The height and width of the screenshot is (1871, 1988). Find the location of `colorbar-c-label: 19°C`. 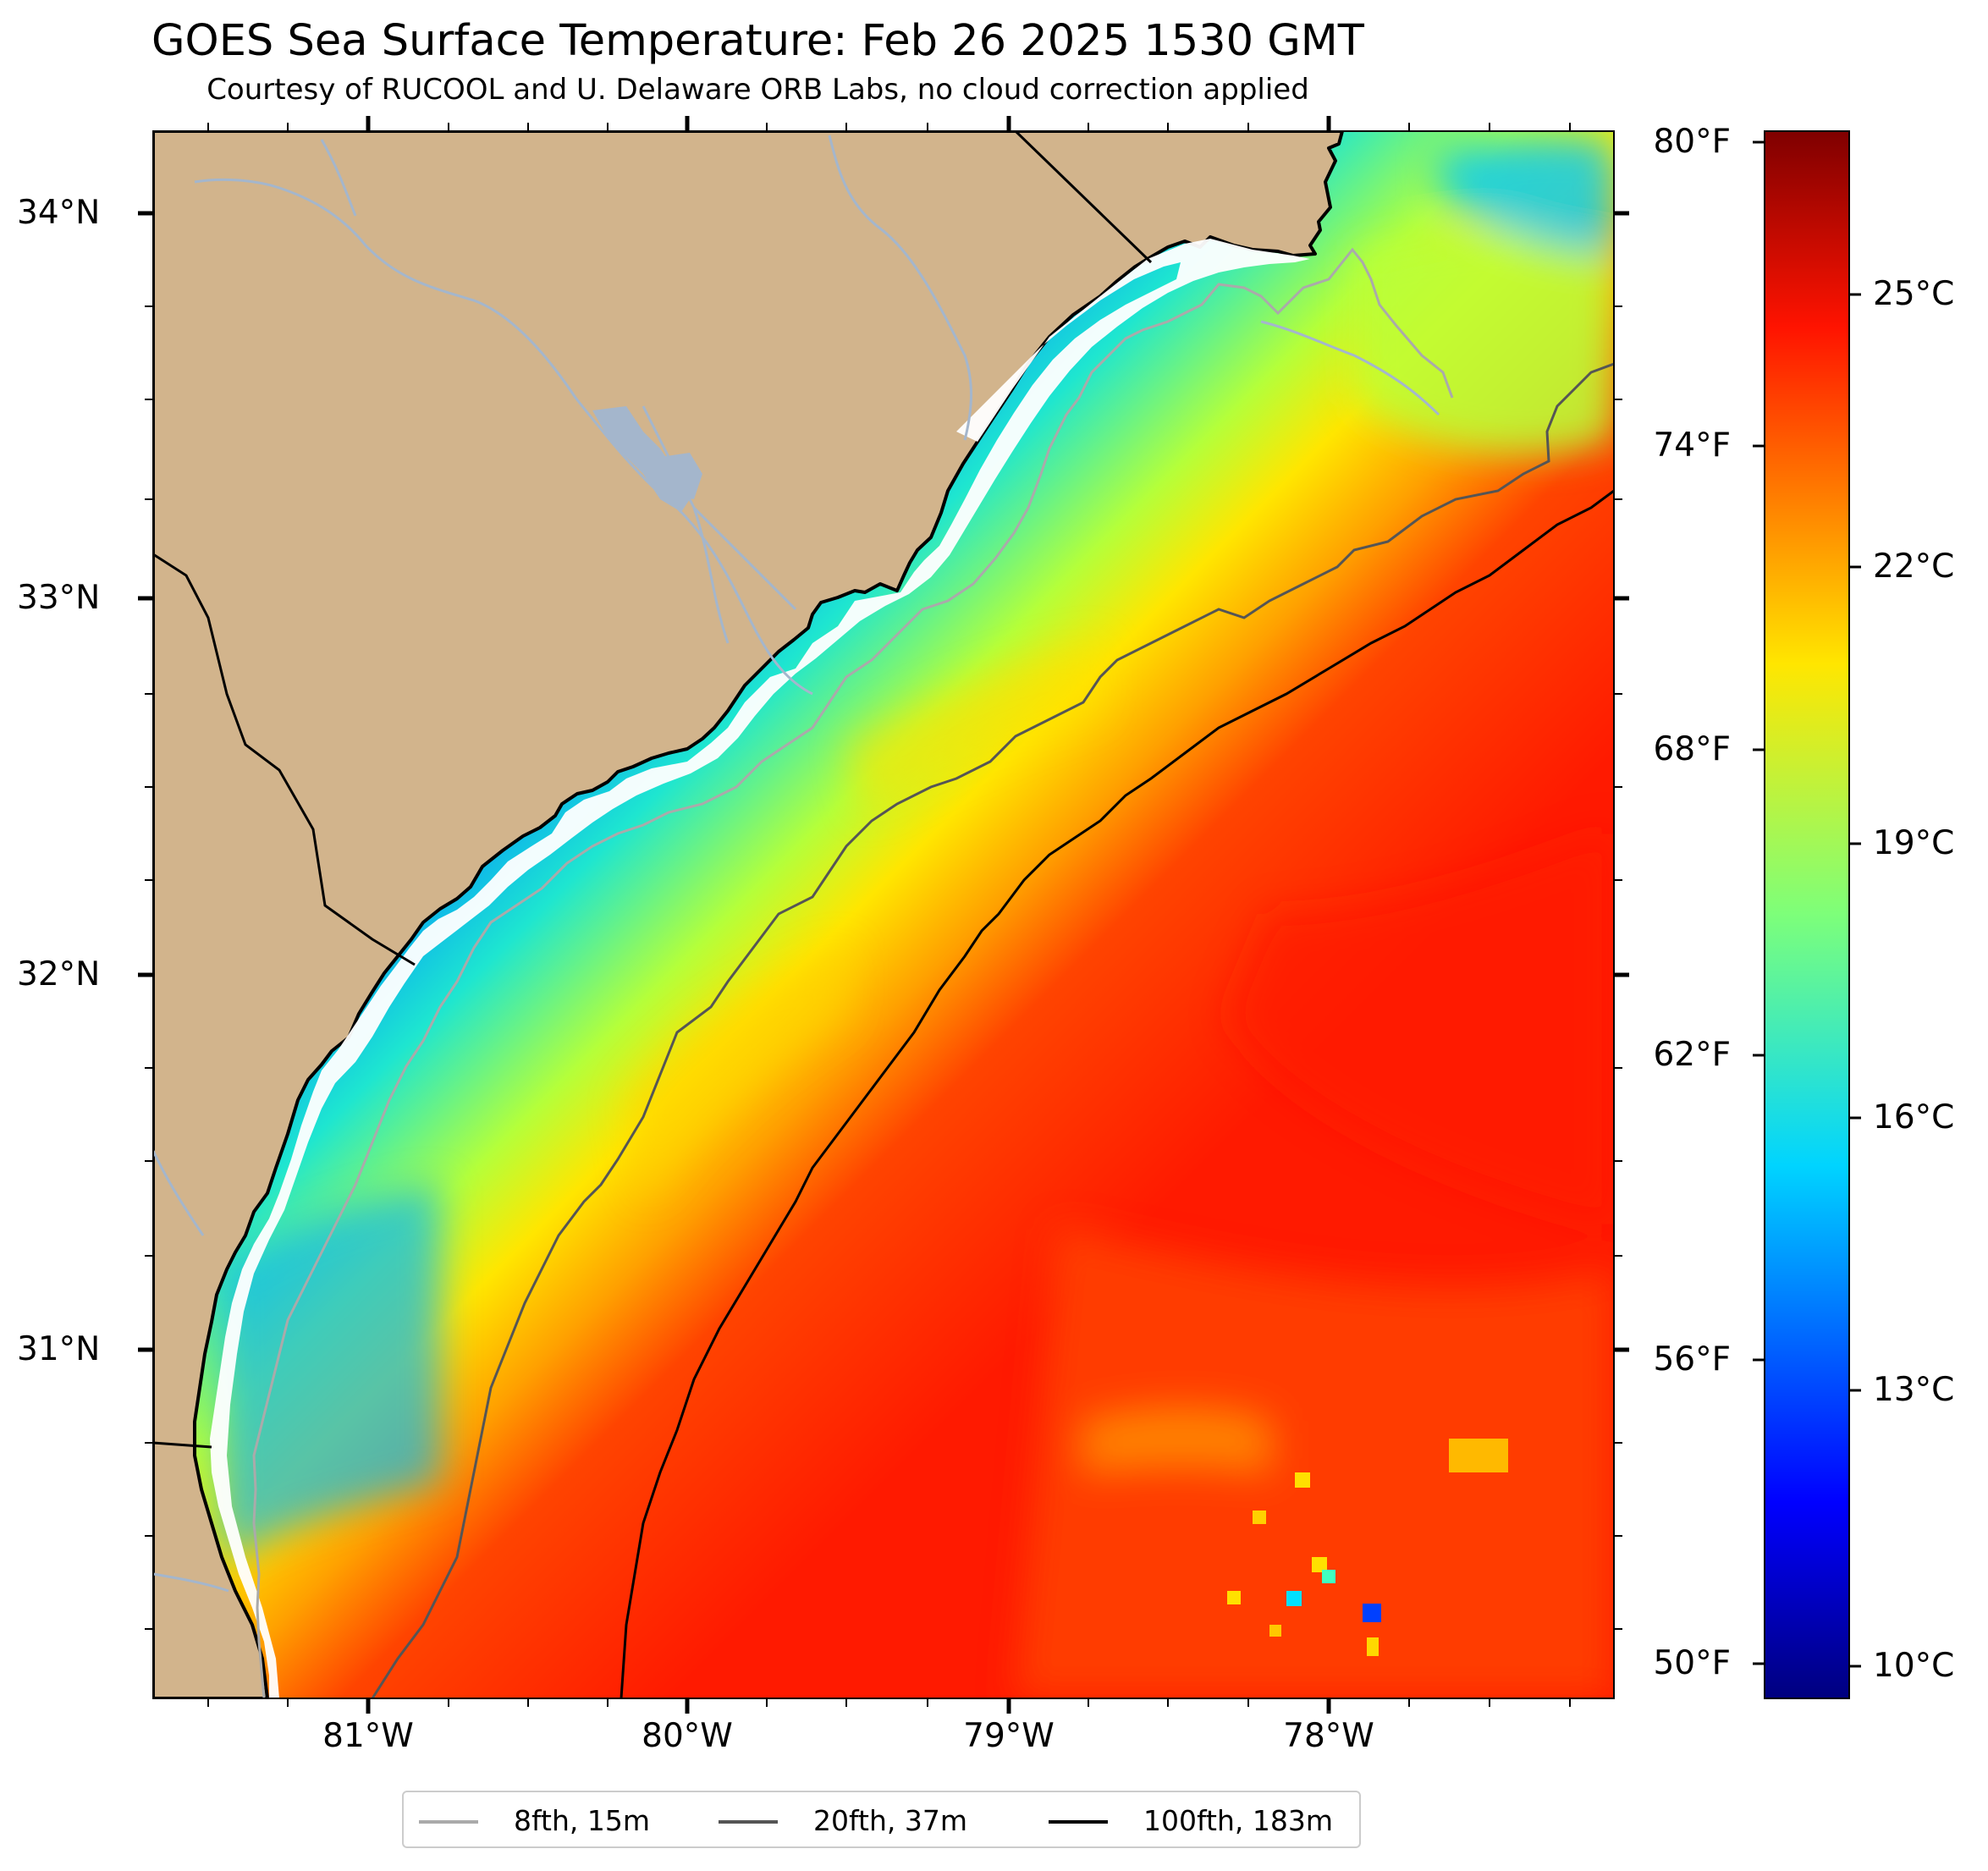

colorbar-c-label: 19°C is located at coordinates (1914, 843).